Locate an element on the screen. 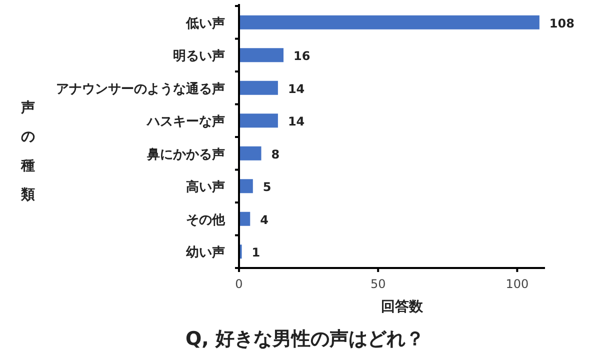  data-label: 108 is located at coordinates (561, 23).